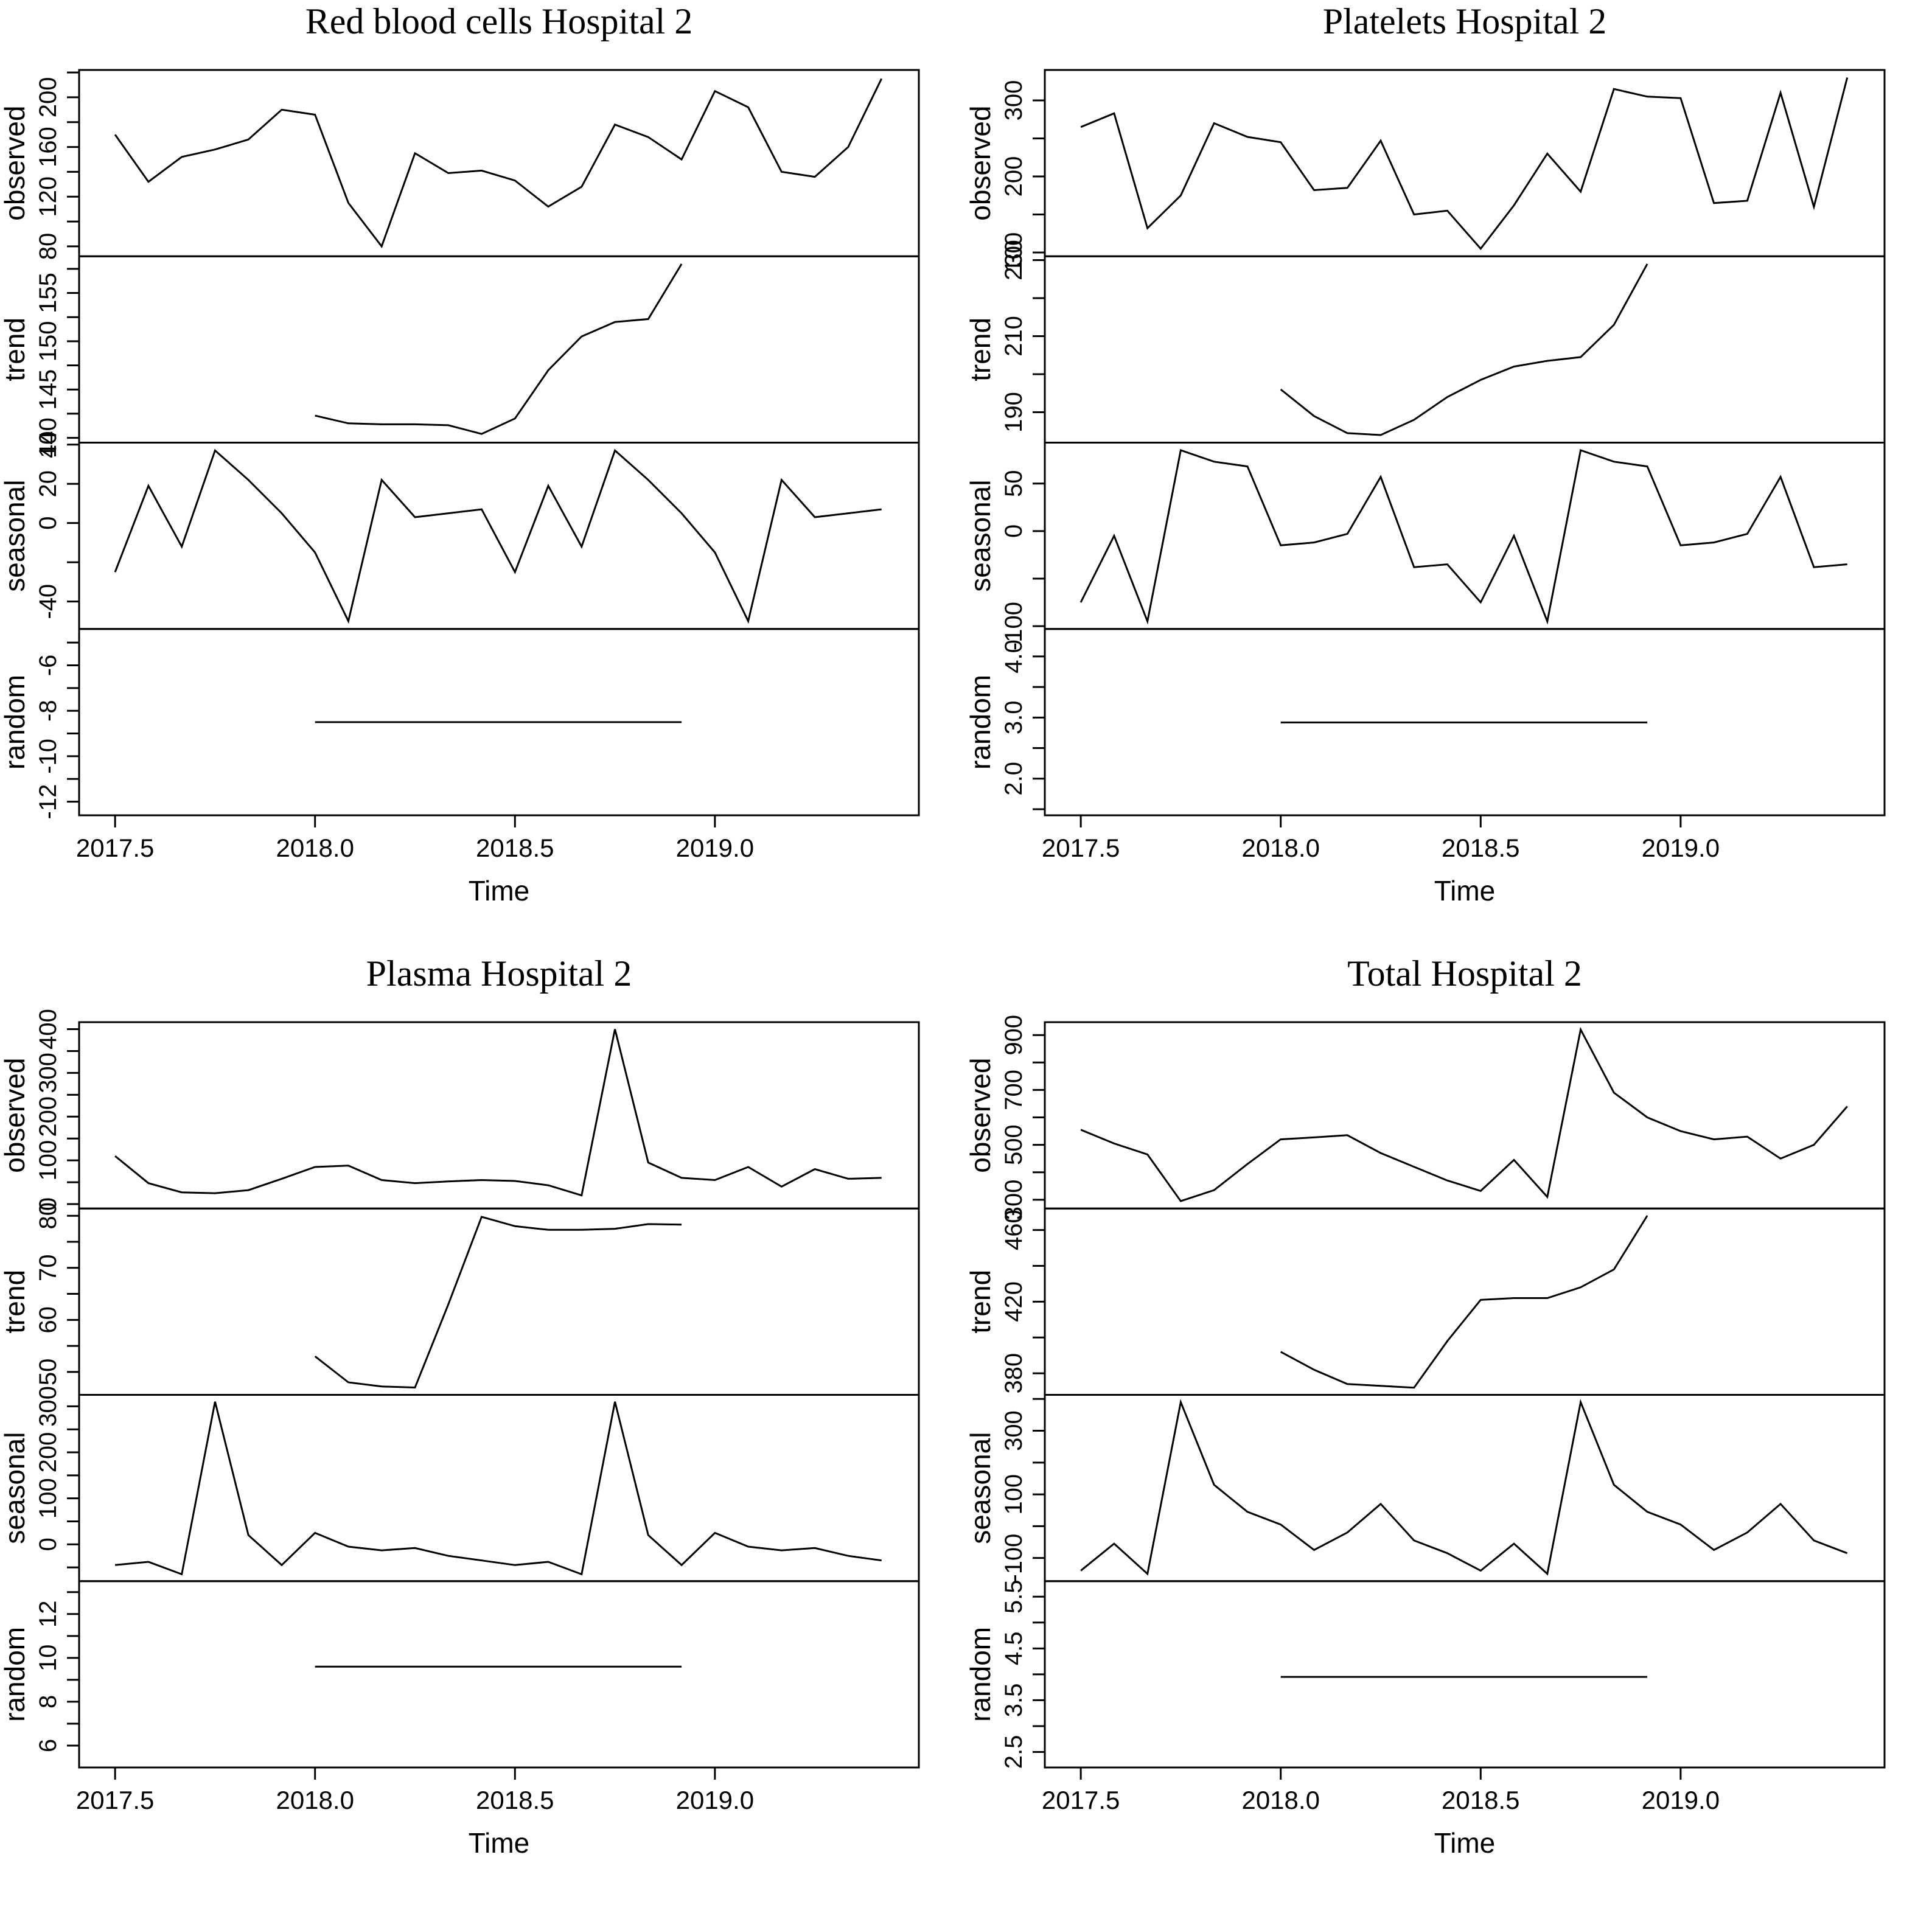 Image resolution: width=1932 pixels, height=1905 pixels. Describe the element at coordinates (1013, 1035) in the screenshot. I see `y-tick-label: 900` at that location.